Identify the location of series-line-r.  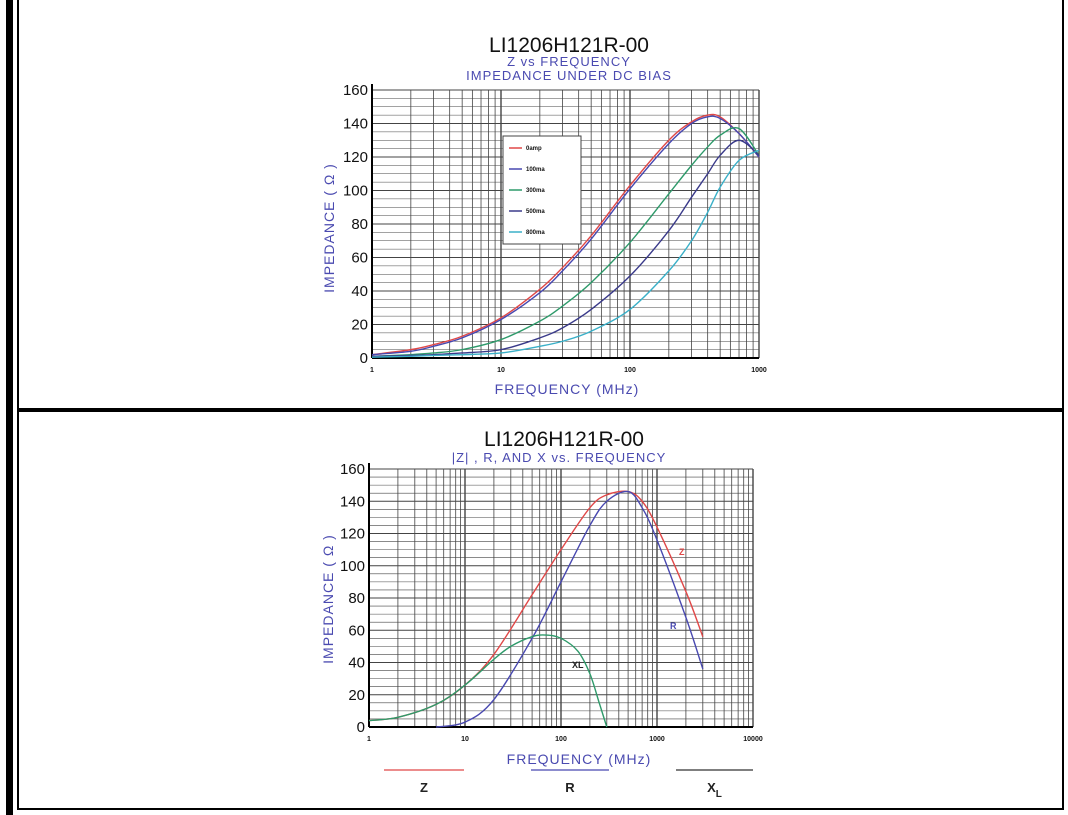
(569, 609).